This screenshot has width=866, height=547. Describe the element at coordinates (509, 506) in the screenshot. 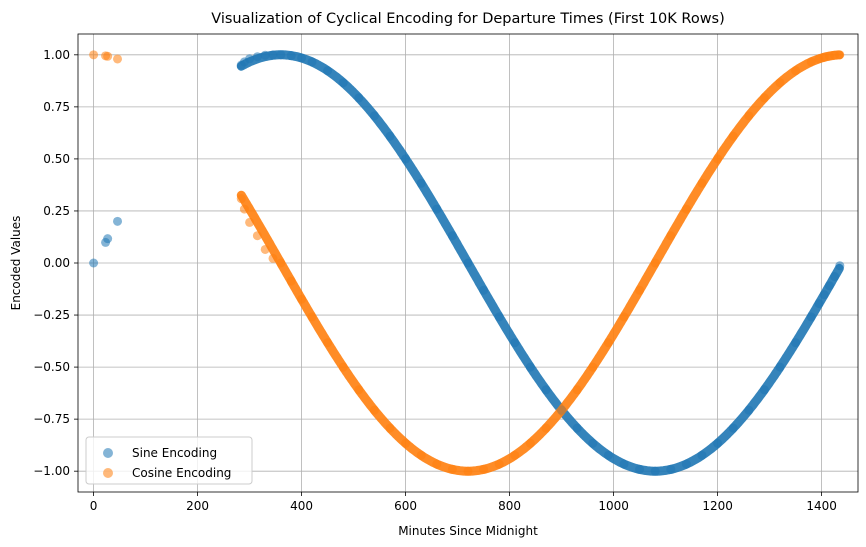

I see `x-tick-label: 800` at that location.